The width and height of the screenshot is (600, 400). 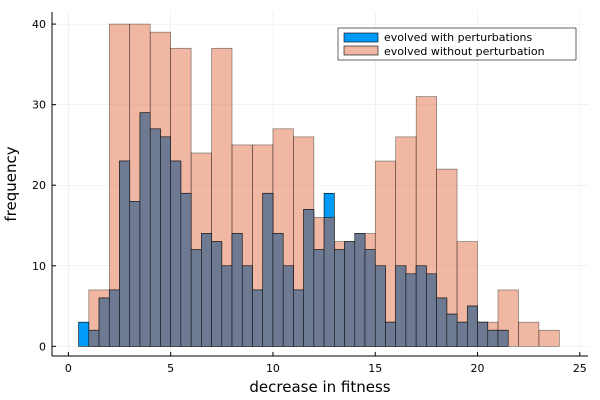 What do you see at coordinates (68, 368) in the screenshot?
I see `x-tick-label: 0` at bounding box center [68, 368].